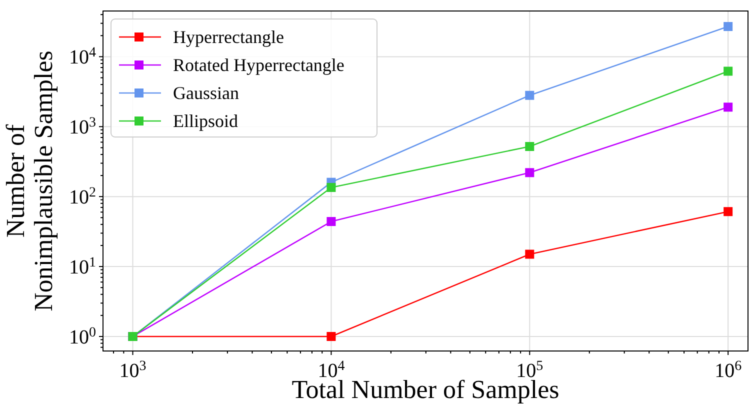 This screenshot has width=750, height=406. What do you see at coordinates (132, 370) in the screenshot?
I see `x-tick-label: 10$^{3}$` at bounding box center [132, 370].